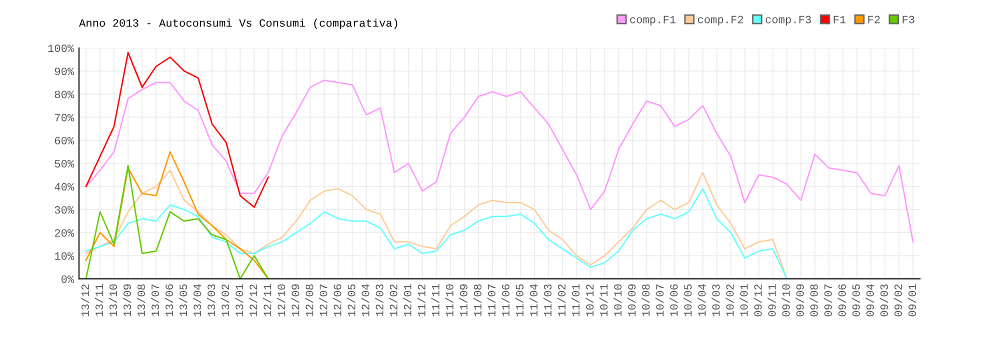 The image size is (1000, 340). What do you see at coordinates (253, 300) in the screenshot?
I see `x-tick-label: 12/12` at bounding box center [253, 300].